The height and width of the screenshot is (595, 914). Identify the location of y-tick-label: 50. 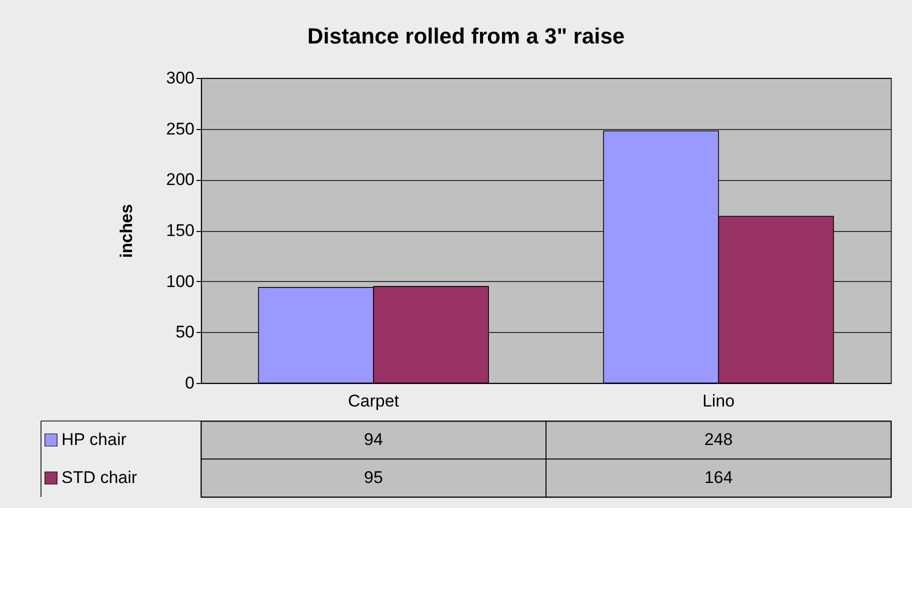
(185, 332).